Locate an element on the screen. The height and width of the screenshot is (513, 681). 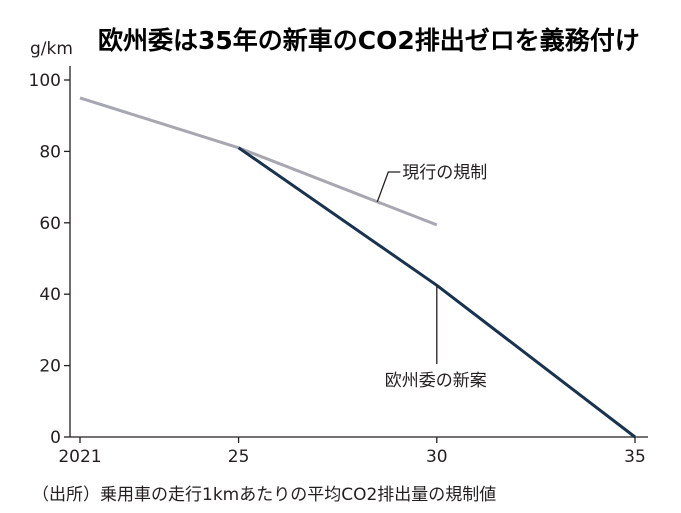
x-ticks: 2021 25 30 35 is located at coordinates (352, 452).